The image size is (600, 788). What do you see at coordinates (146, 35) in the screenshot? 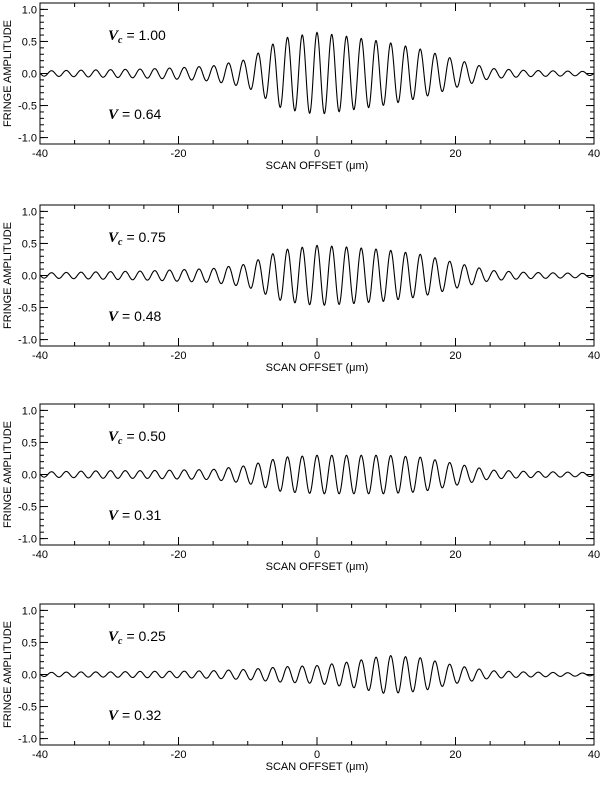
I see `vc-value: = 1.00` at bounding box center [146, 35].